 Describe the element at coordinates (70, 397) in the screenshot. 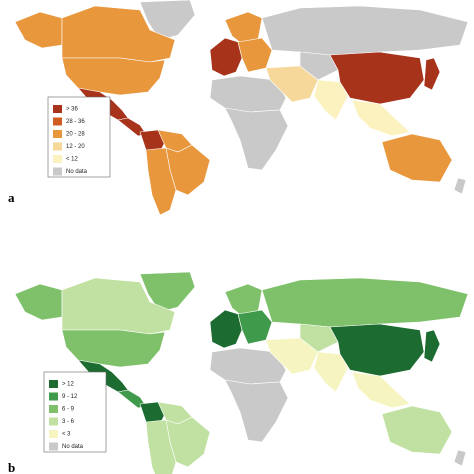

I see `legend-label: 9 - 12` at that location.